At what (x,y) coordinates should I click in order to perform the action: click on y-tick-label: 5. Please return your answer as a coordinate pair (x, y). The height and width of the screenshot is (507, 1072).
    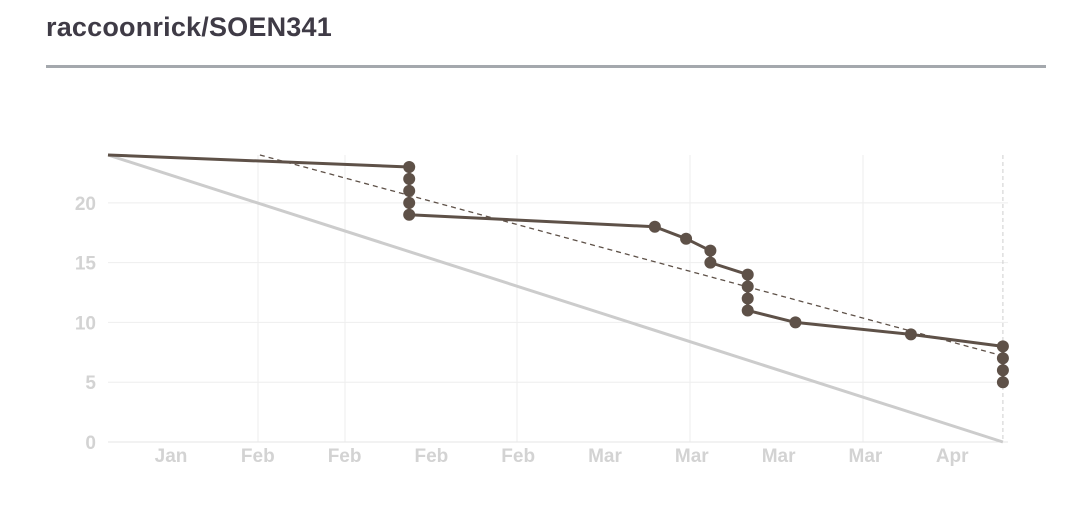
    Looking at the image, I should click on (90, 383).